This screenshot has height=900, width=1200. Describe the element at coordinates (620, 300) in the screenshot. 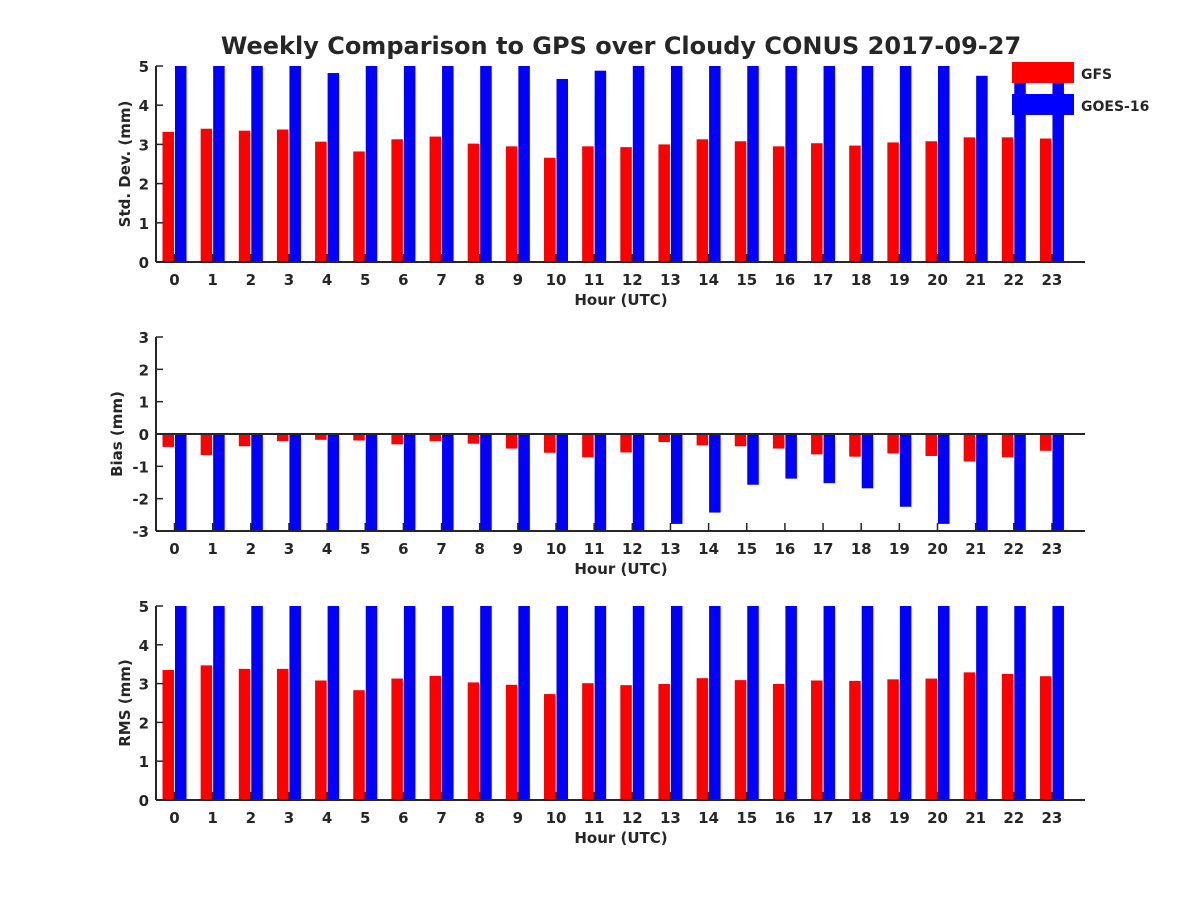

I see `x-axis-label: Hour (UTC)` at that location.